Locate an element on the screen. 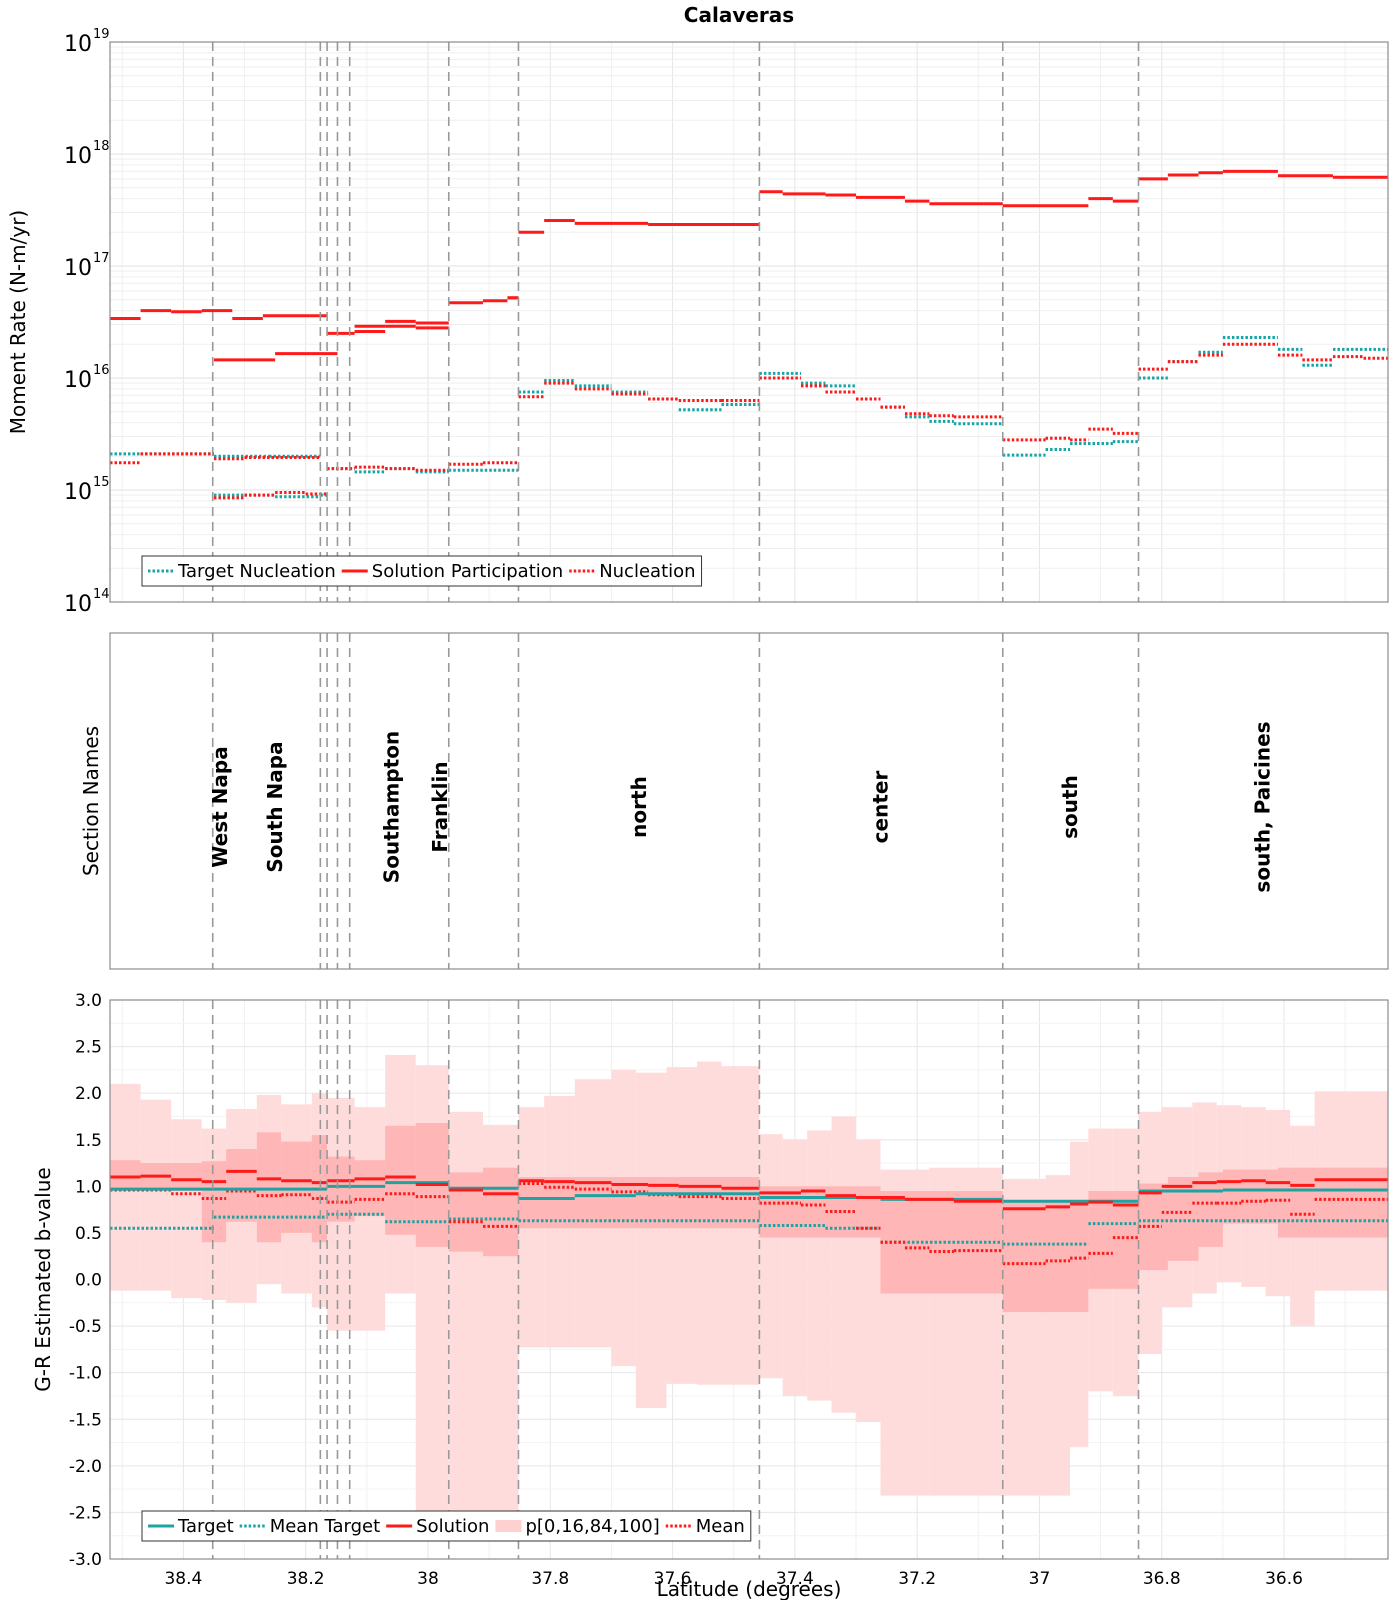 The height and width of the screenshot is (1600, 1400). b-value-tick-label: -3.0 is located at coordinates (85, 1560).